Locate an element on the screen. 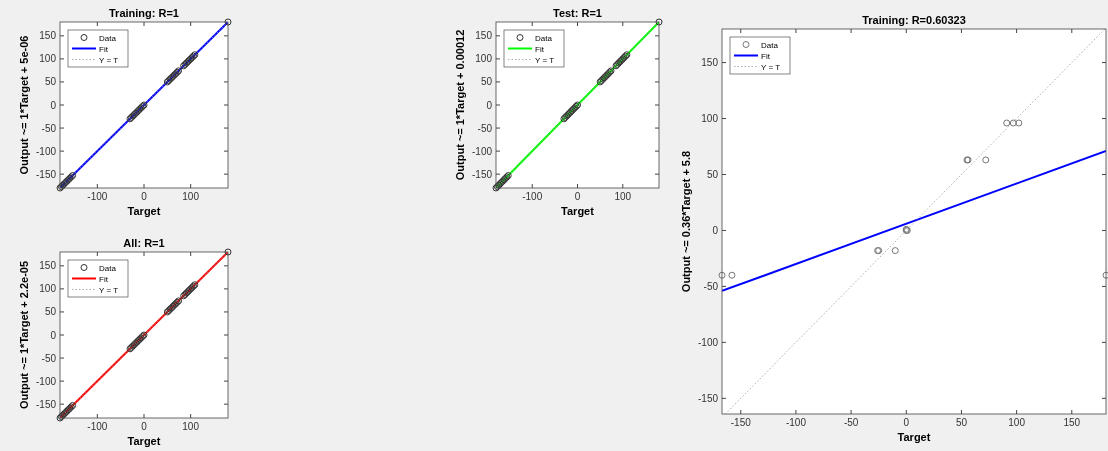  chart-title: Test: R=1 is located at coordinates (577, 13).